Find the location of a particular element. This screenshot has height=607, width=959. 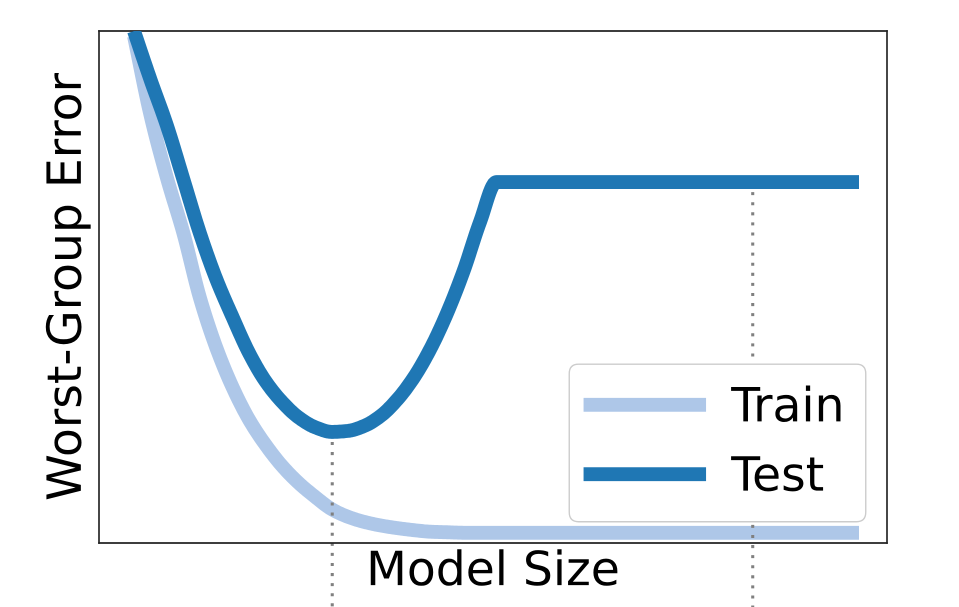

legend-label: Test is located at coordinates (777, 474).